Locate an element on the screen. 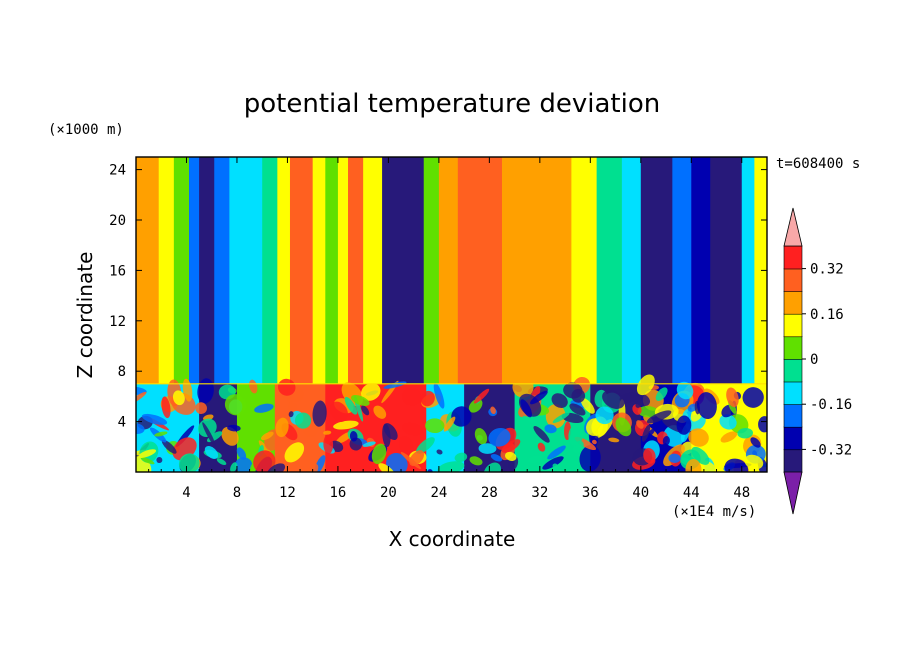  x-unit-label: (×1E4 m/s) is located at coordinates (714, 512).